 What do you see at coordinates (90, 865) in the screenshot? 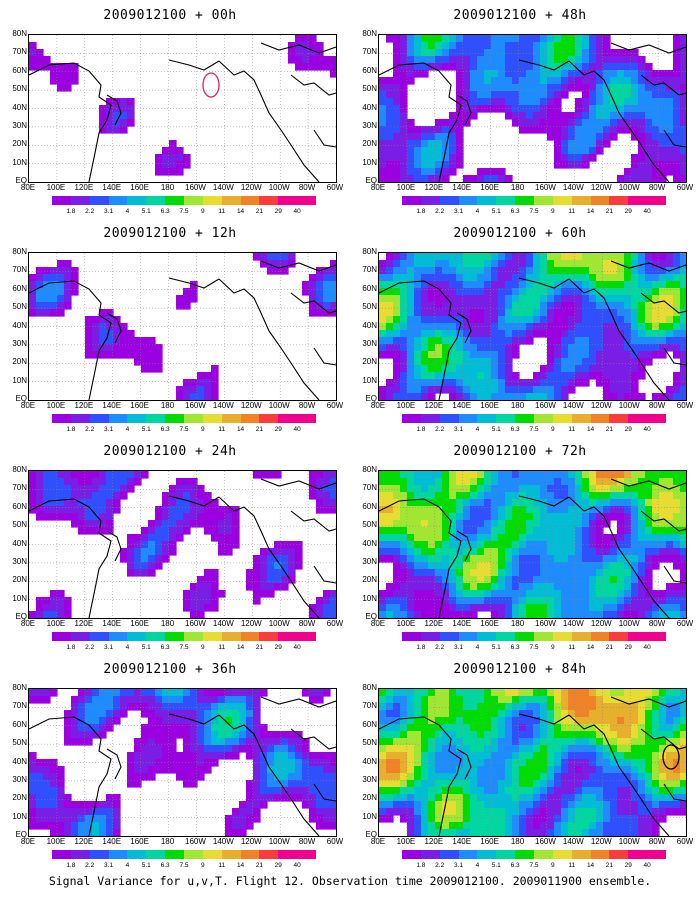
I see `colorbar-label: 2.2` at bounding box center [90, 865].